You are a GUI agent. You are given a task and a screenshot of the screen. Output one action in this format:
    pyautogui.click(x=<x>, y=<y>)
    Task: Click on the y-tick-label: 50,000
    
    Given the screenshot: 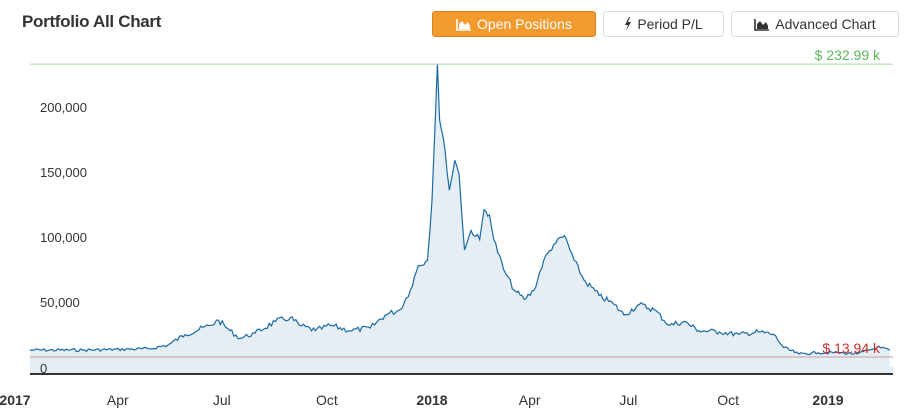 What is the action you would take?
    pyautogui.click(x=60, y=302)
    